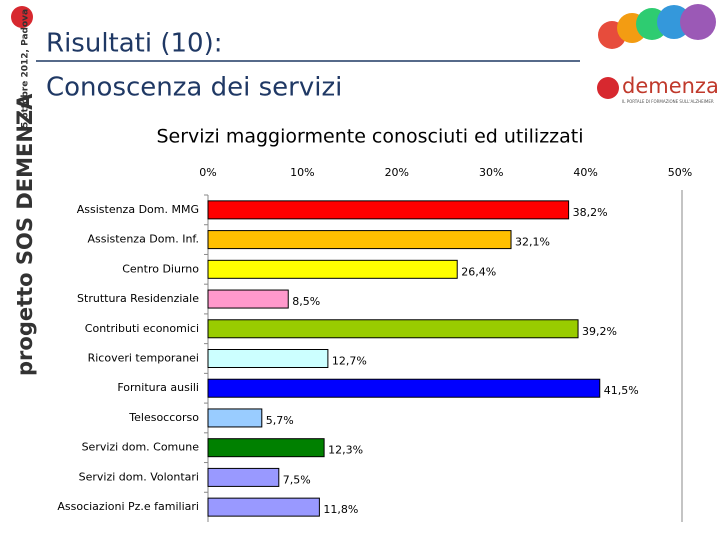 The width and height of the screenshot is (720, 540). What do you see at coordinates (143, 239) in the screenshot?
I see `y-tick-label: Assistenza Dom. Inf.` at bounding box center [143, 239].